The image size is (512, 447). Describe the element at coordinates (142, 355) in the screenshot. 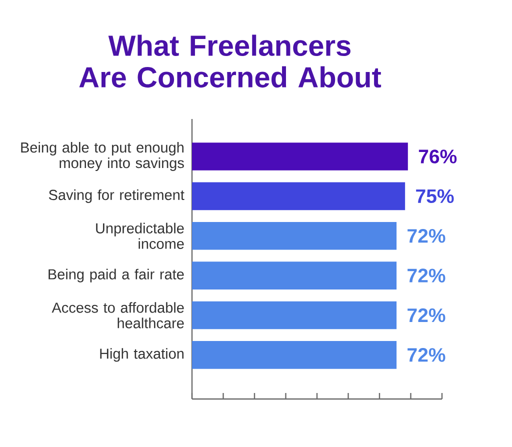

I see `y-tick-label: High taxation` at that location.